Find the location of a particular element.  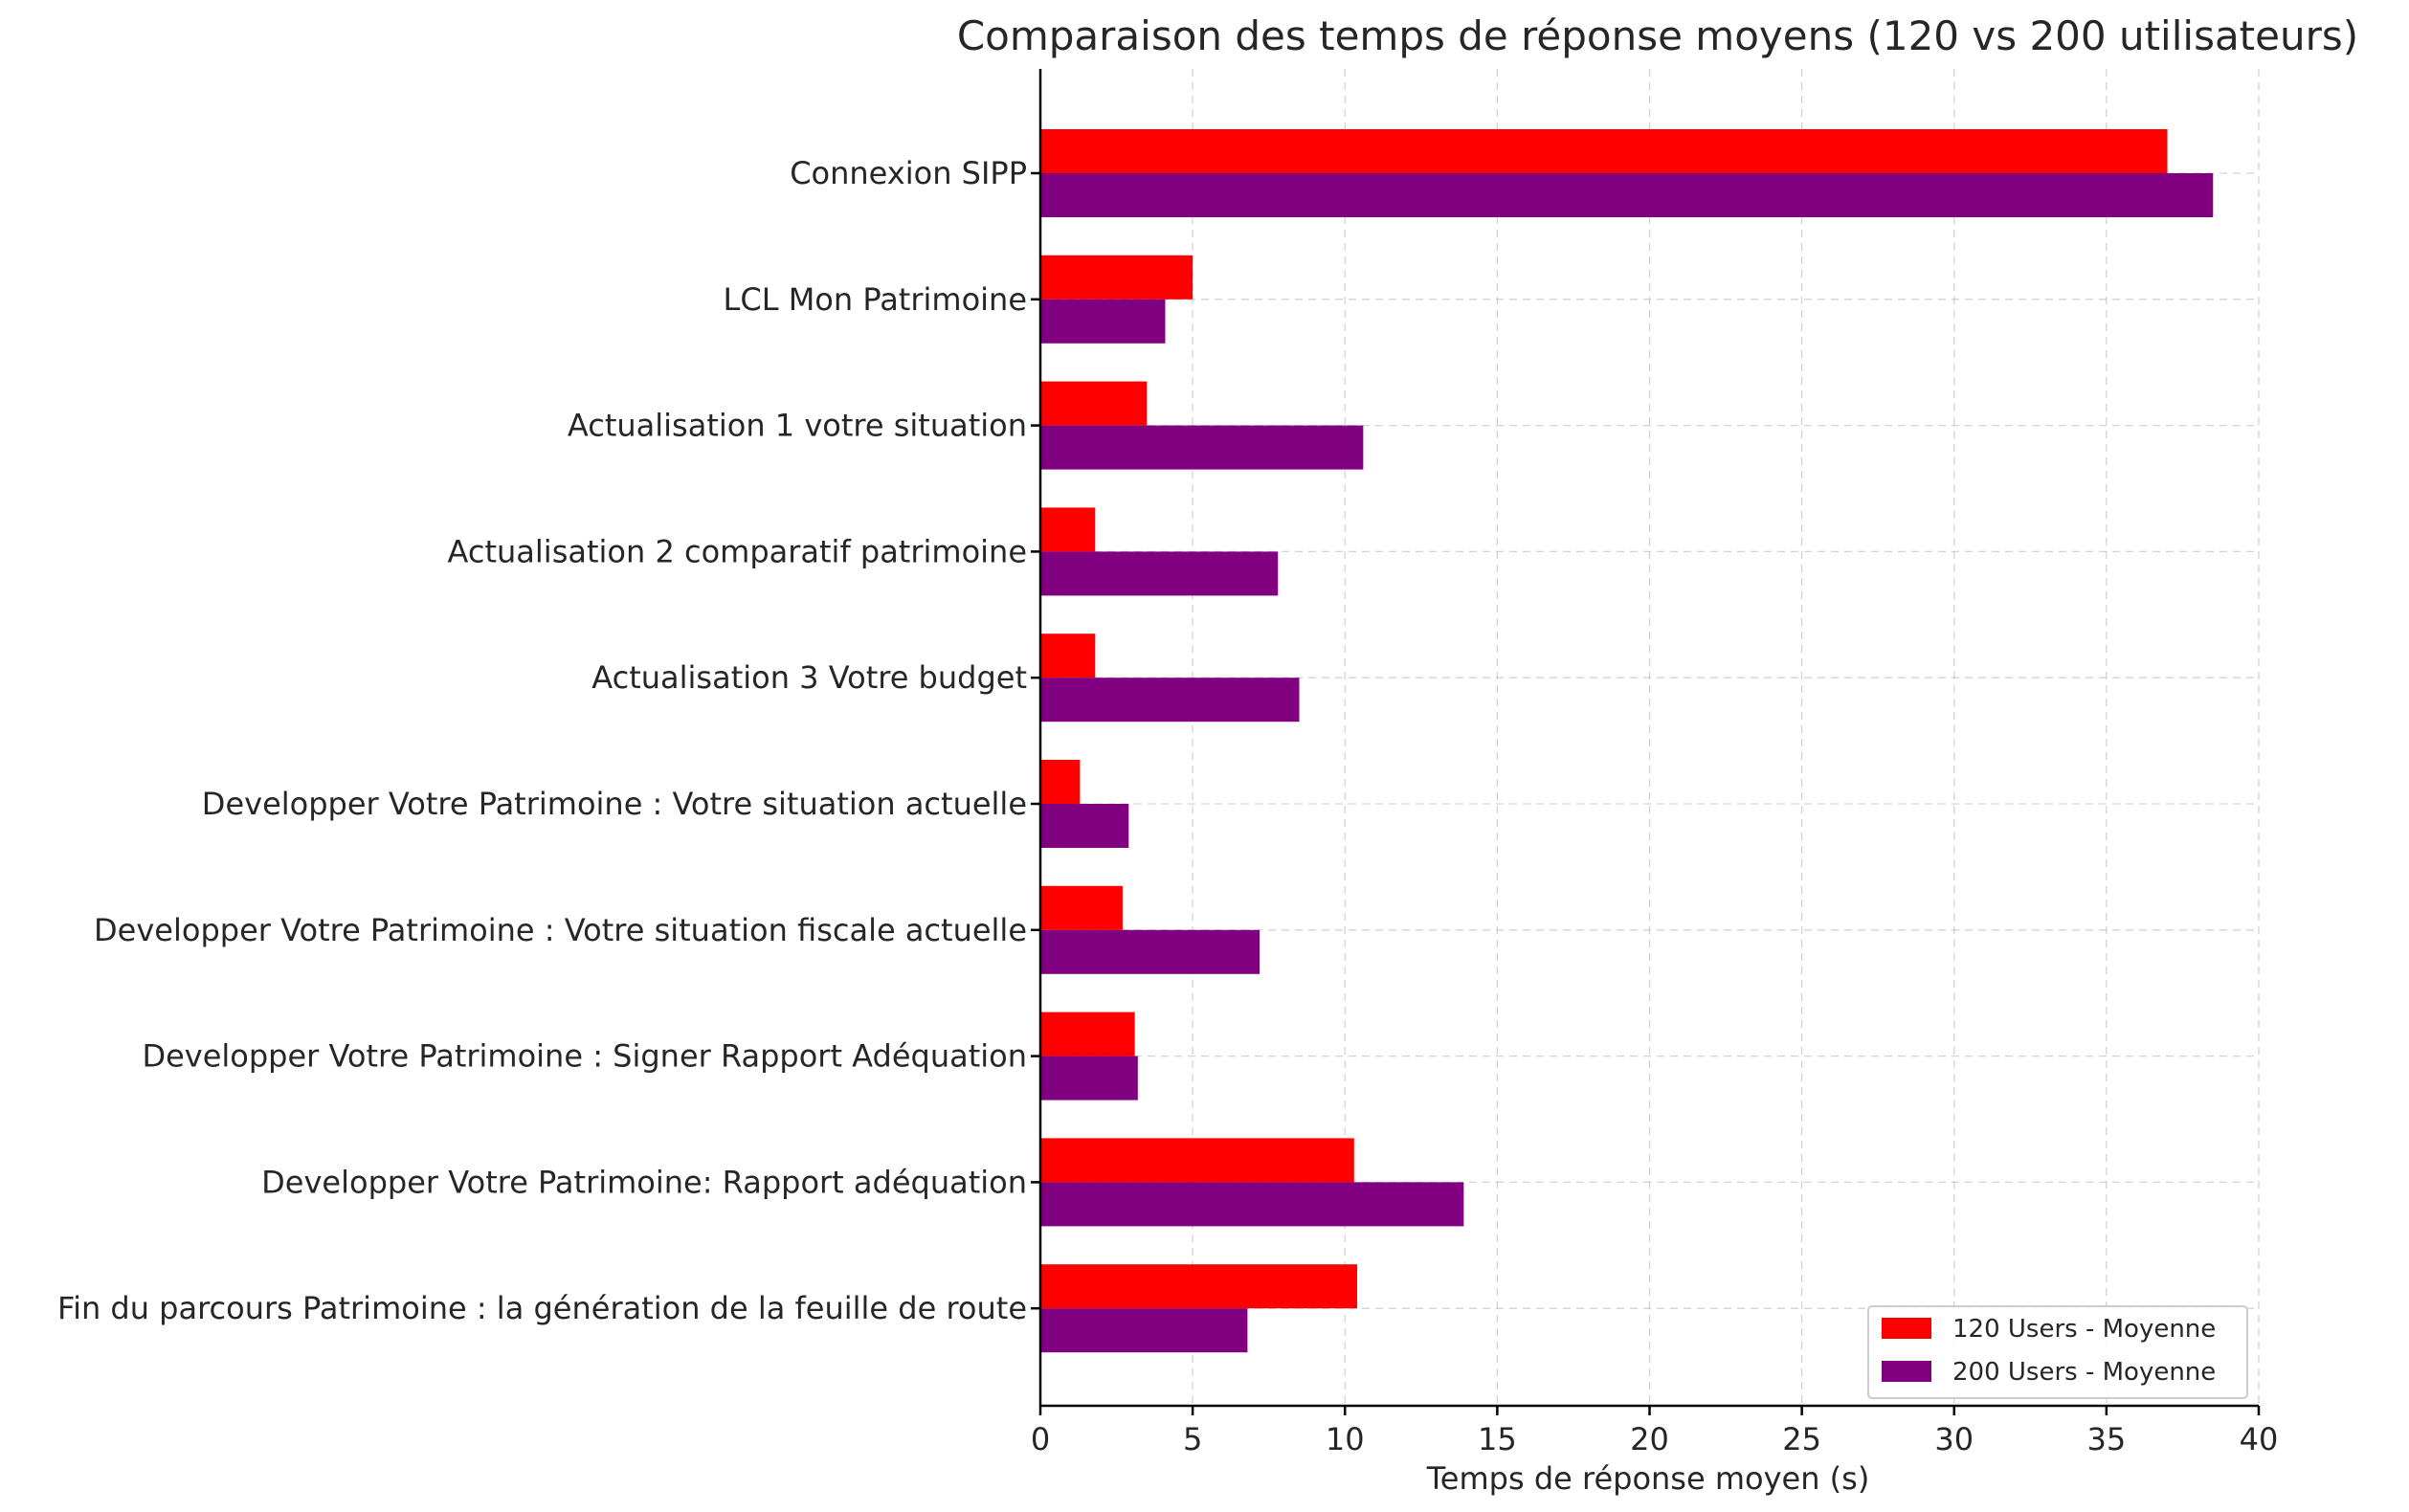

category-label: Actualisation 1 votre situation is located at coordinates (797, 426).